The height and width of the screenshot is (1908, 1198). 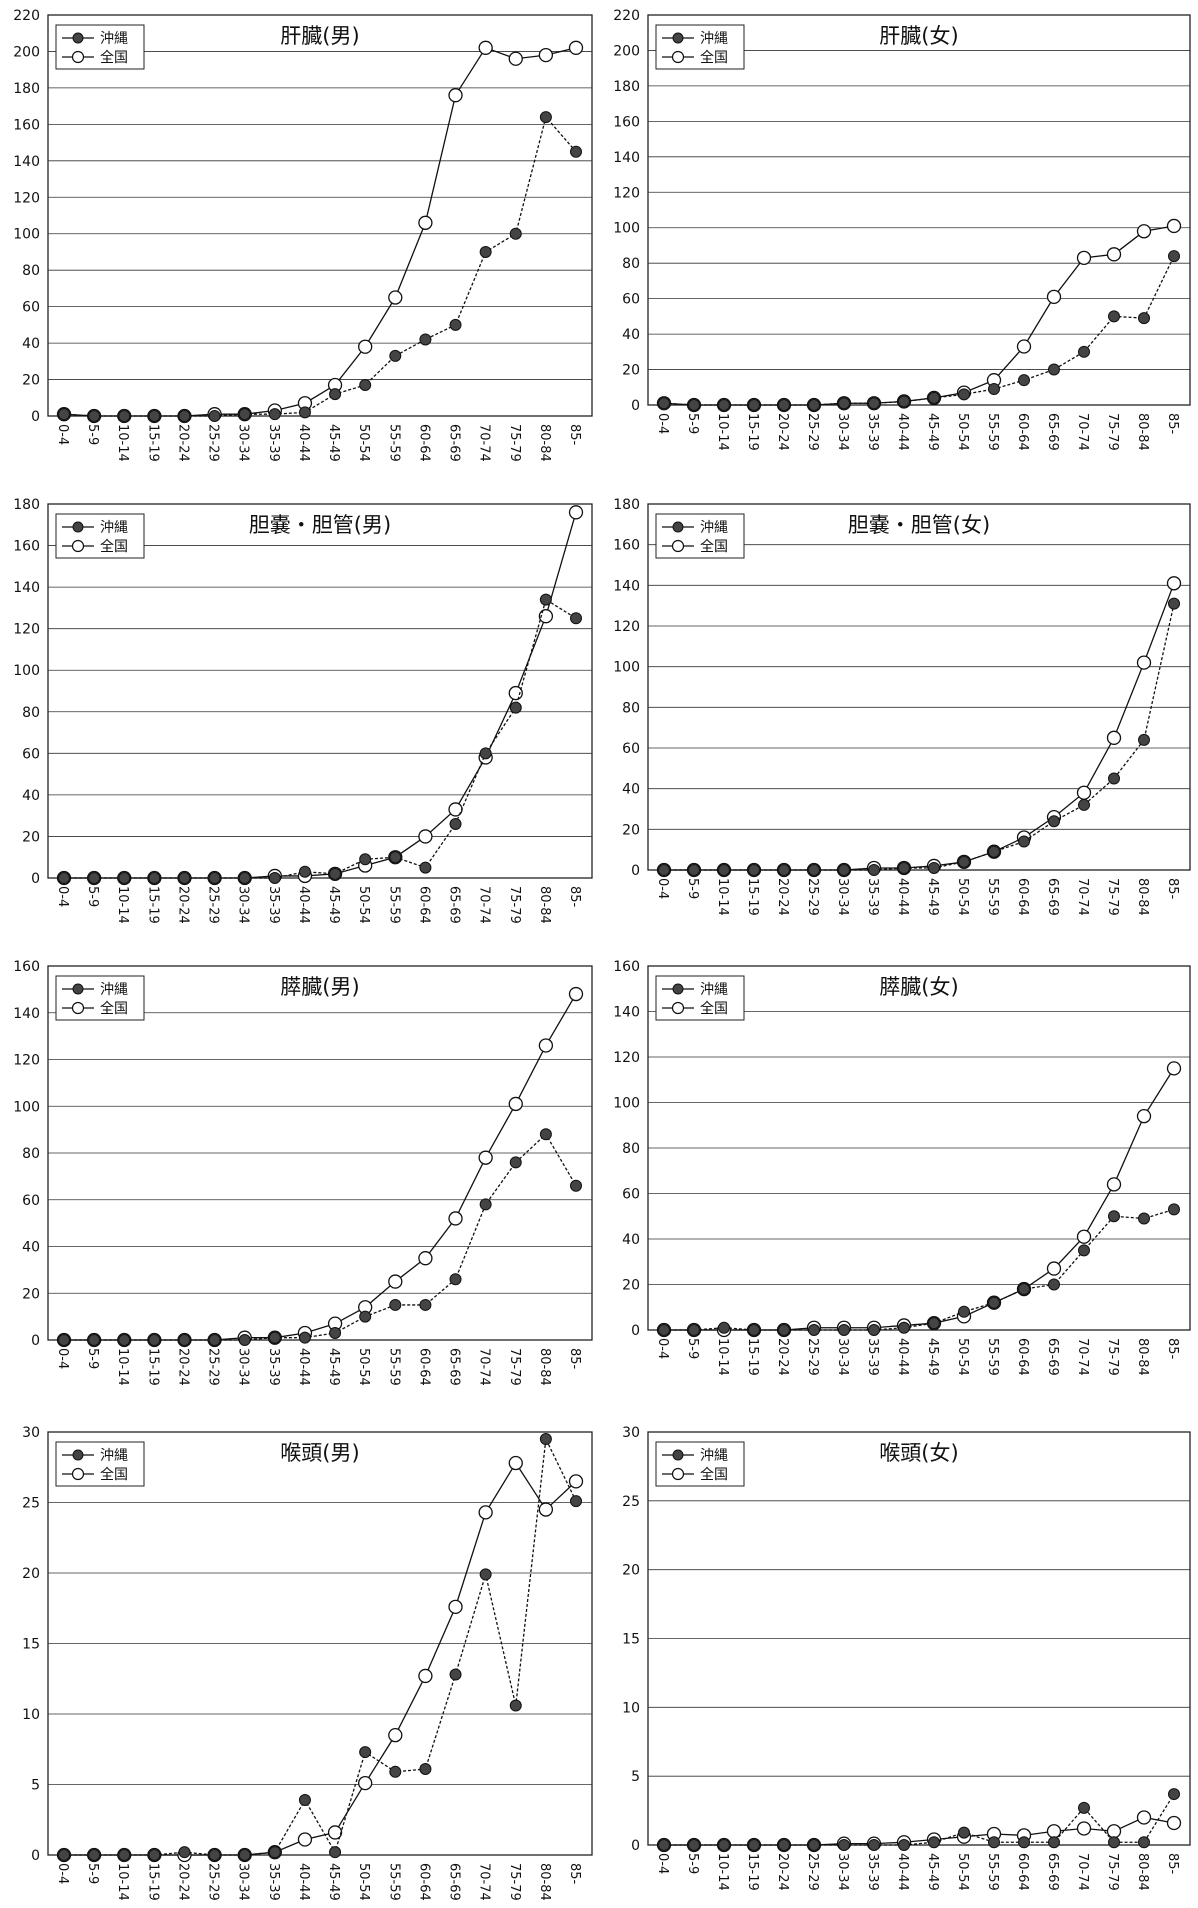 I want to click on y-tick-label: 20, so click(x=631, y=1571).